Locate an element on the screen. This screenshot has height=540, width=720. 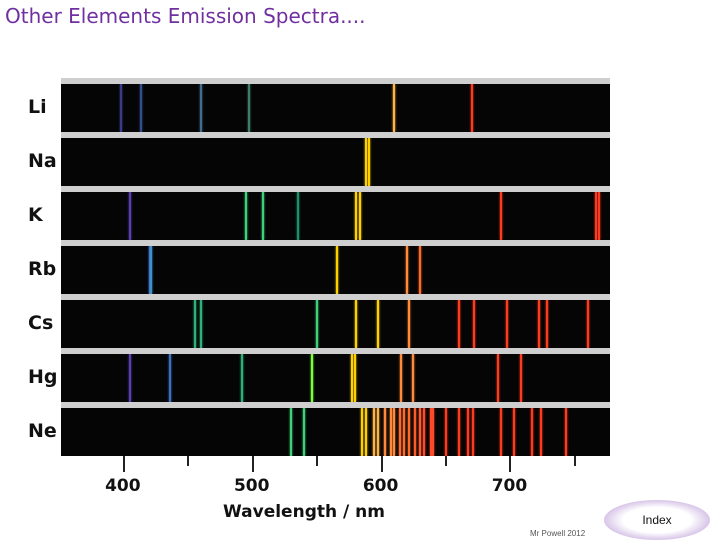
index-button-label: Index is located at coordinates (657, 520).